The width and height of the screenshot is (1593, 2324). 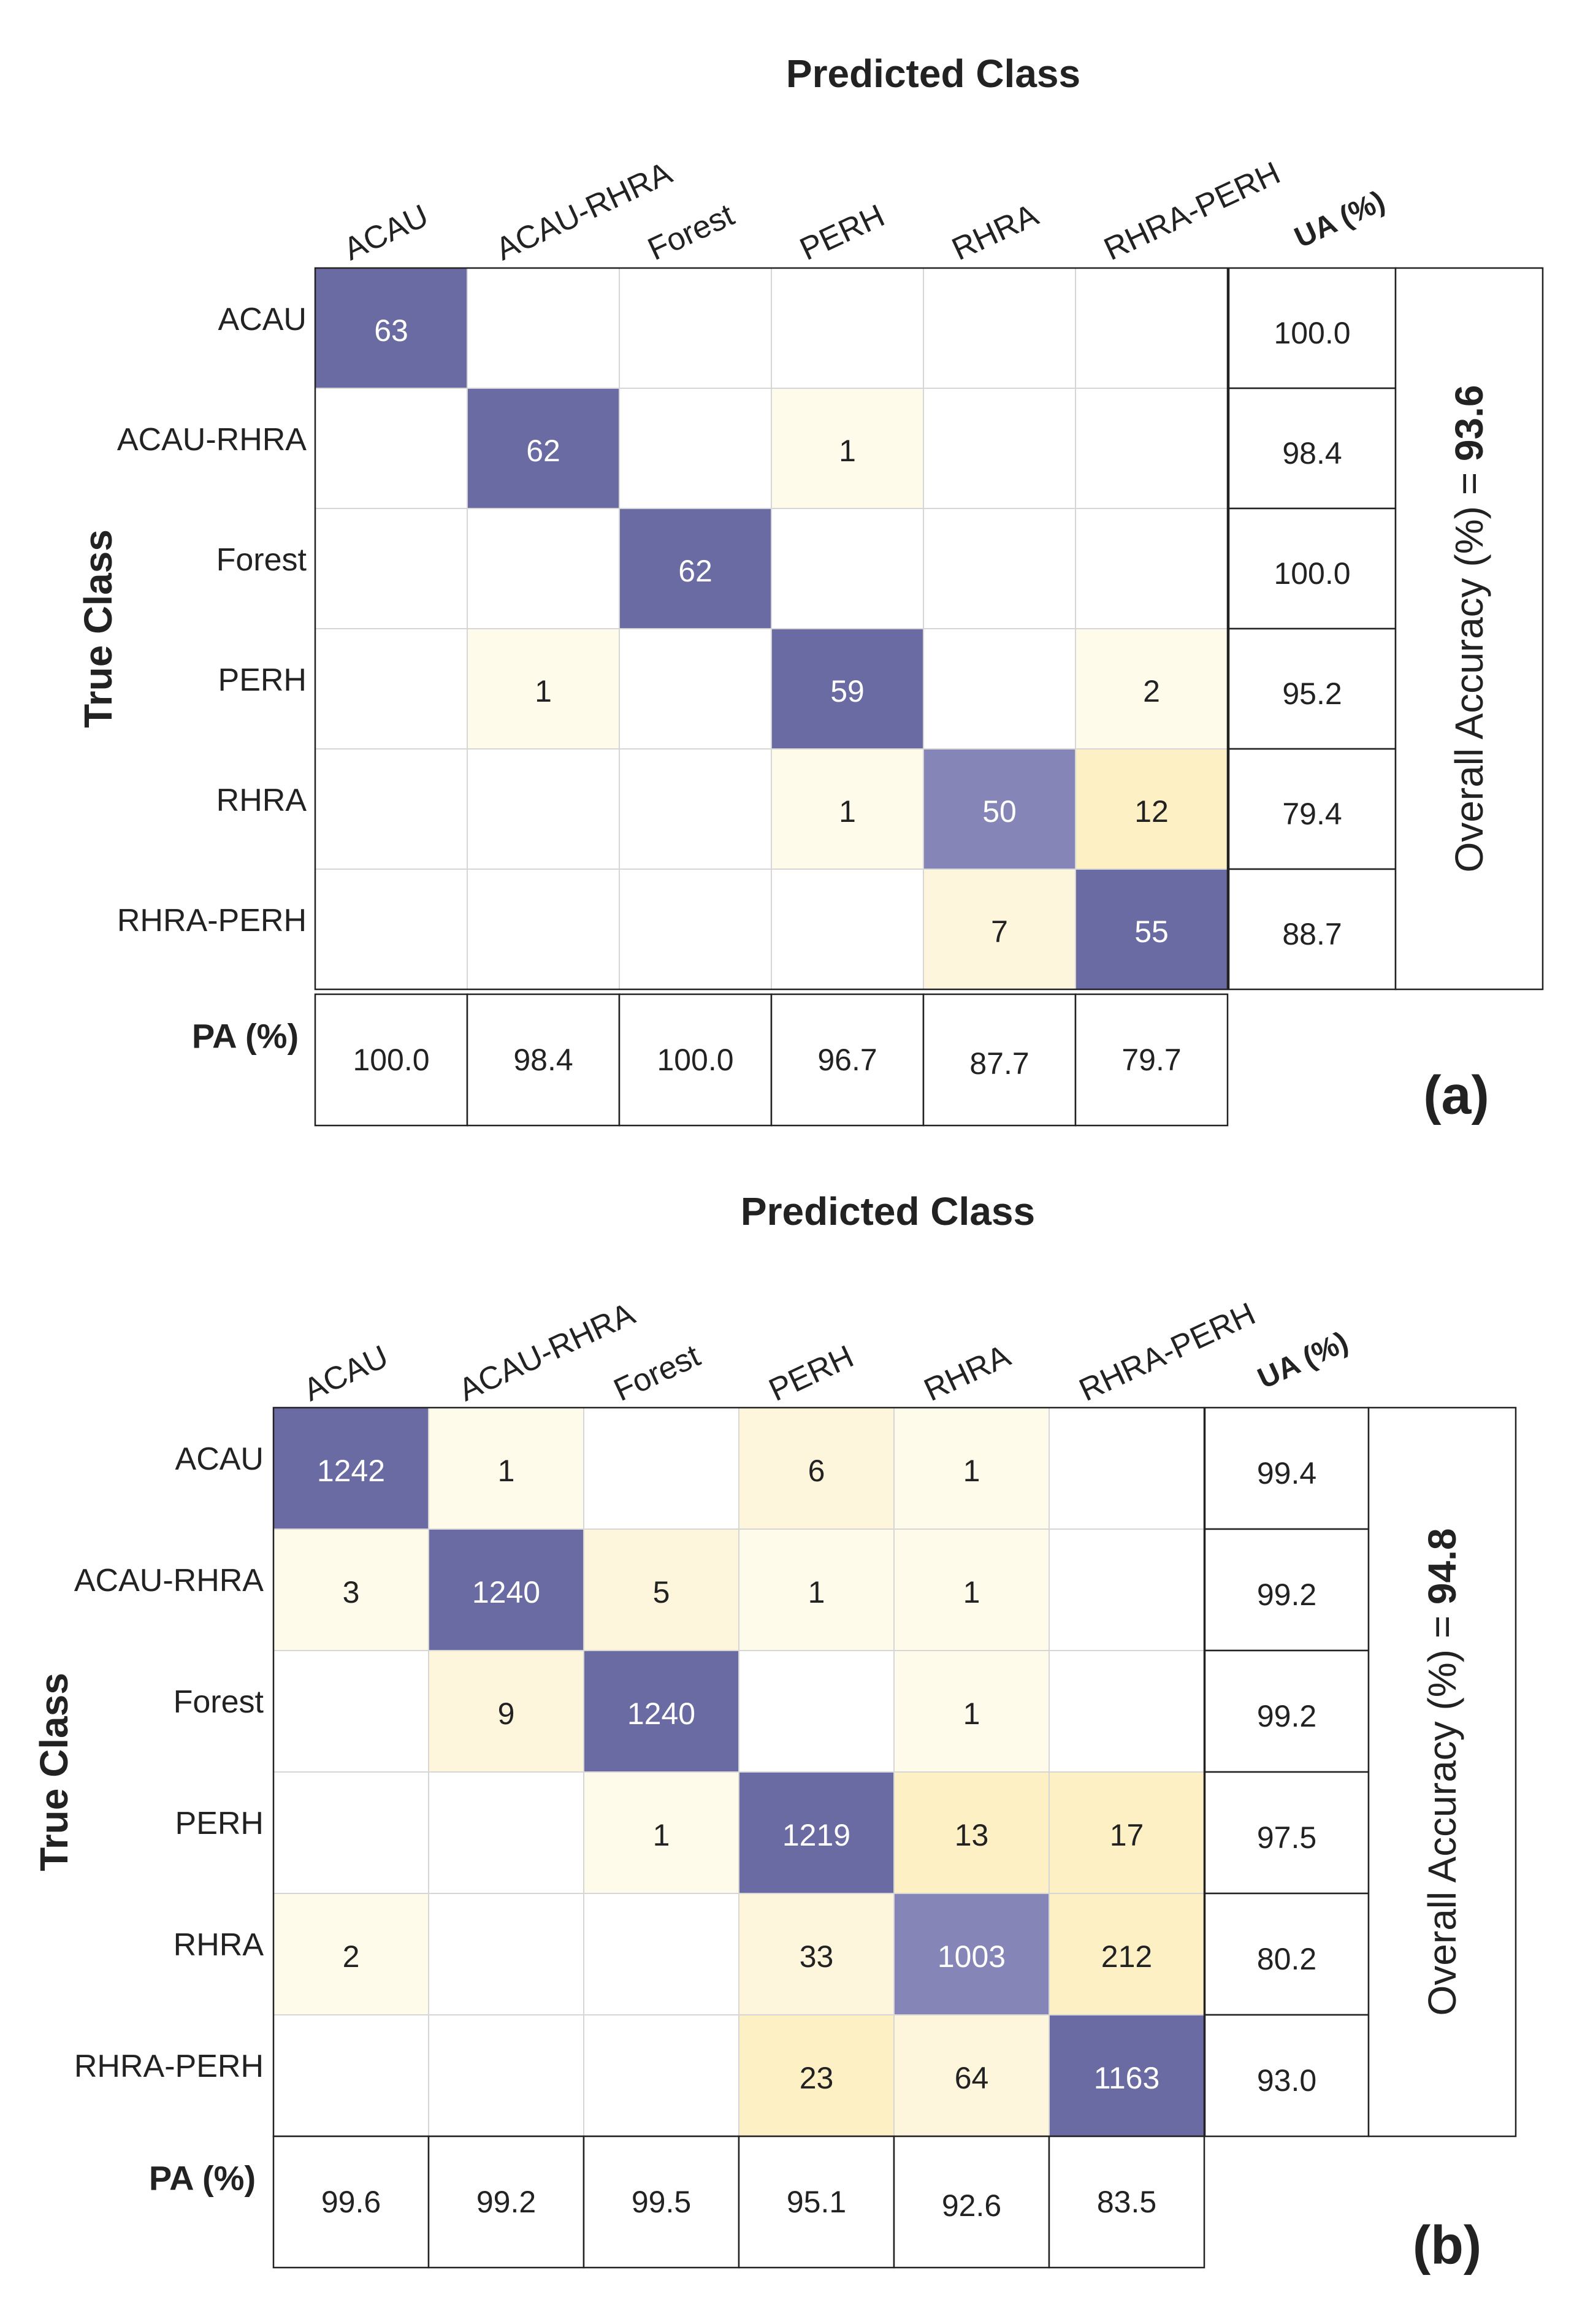 What do you see at coordinates (1151, 812) in the screenshot?
I see `cell-value: 12` at bounding box center [1151, 812].